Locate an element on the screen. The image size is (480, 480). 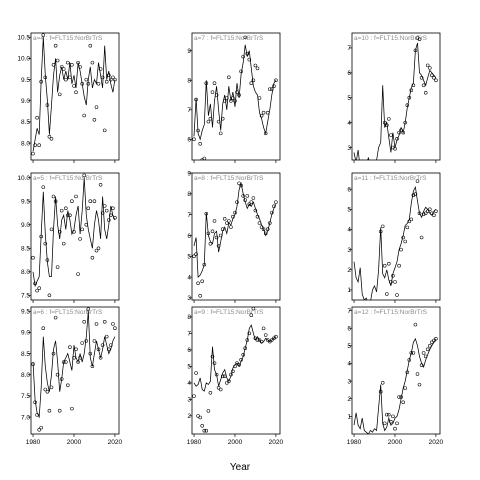
y-tick-label: 3 is located at coordinates (189, 298).